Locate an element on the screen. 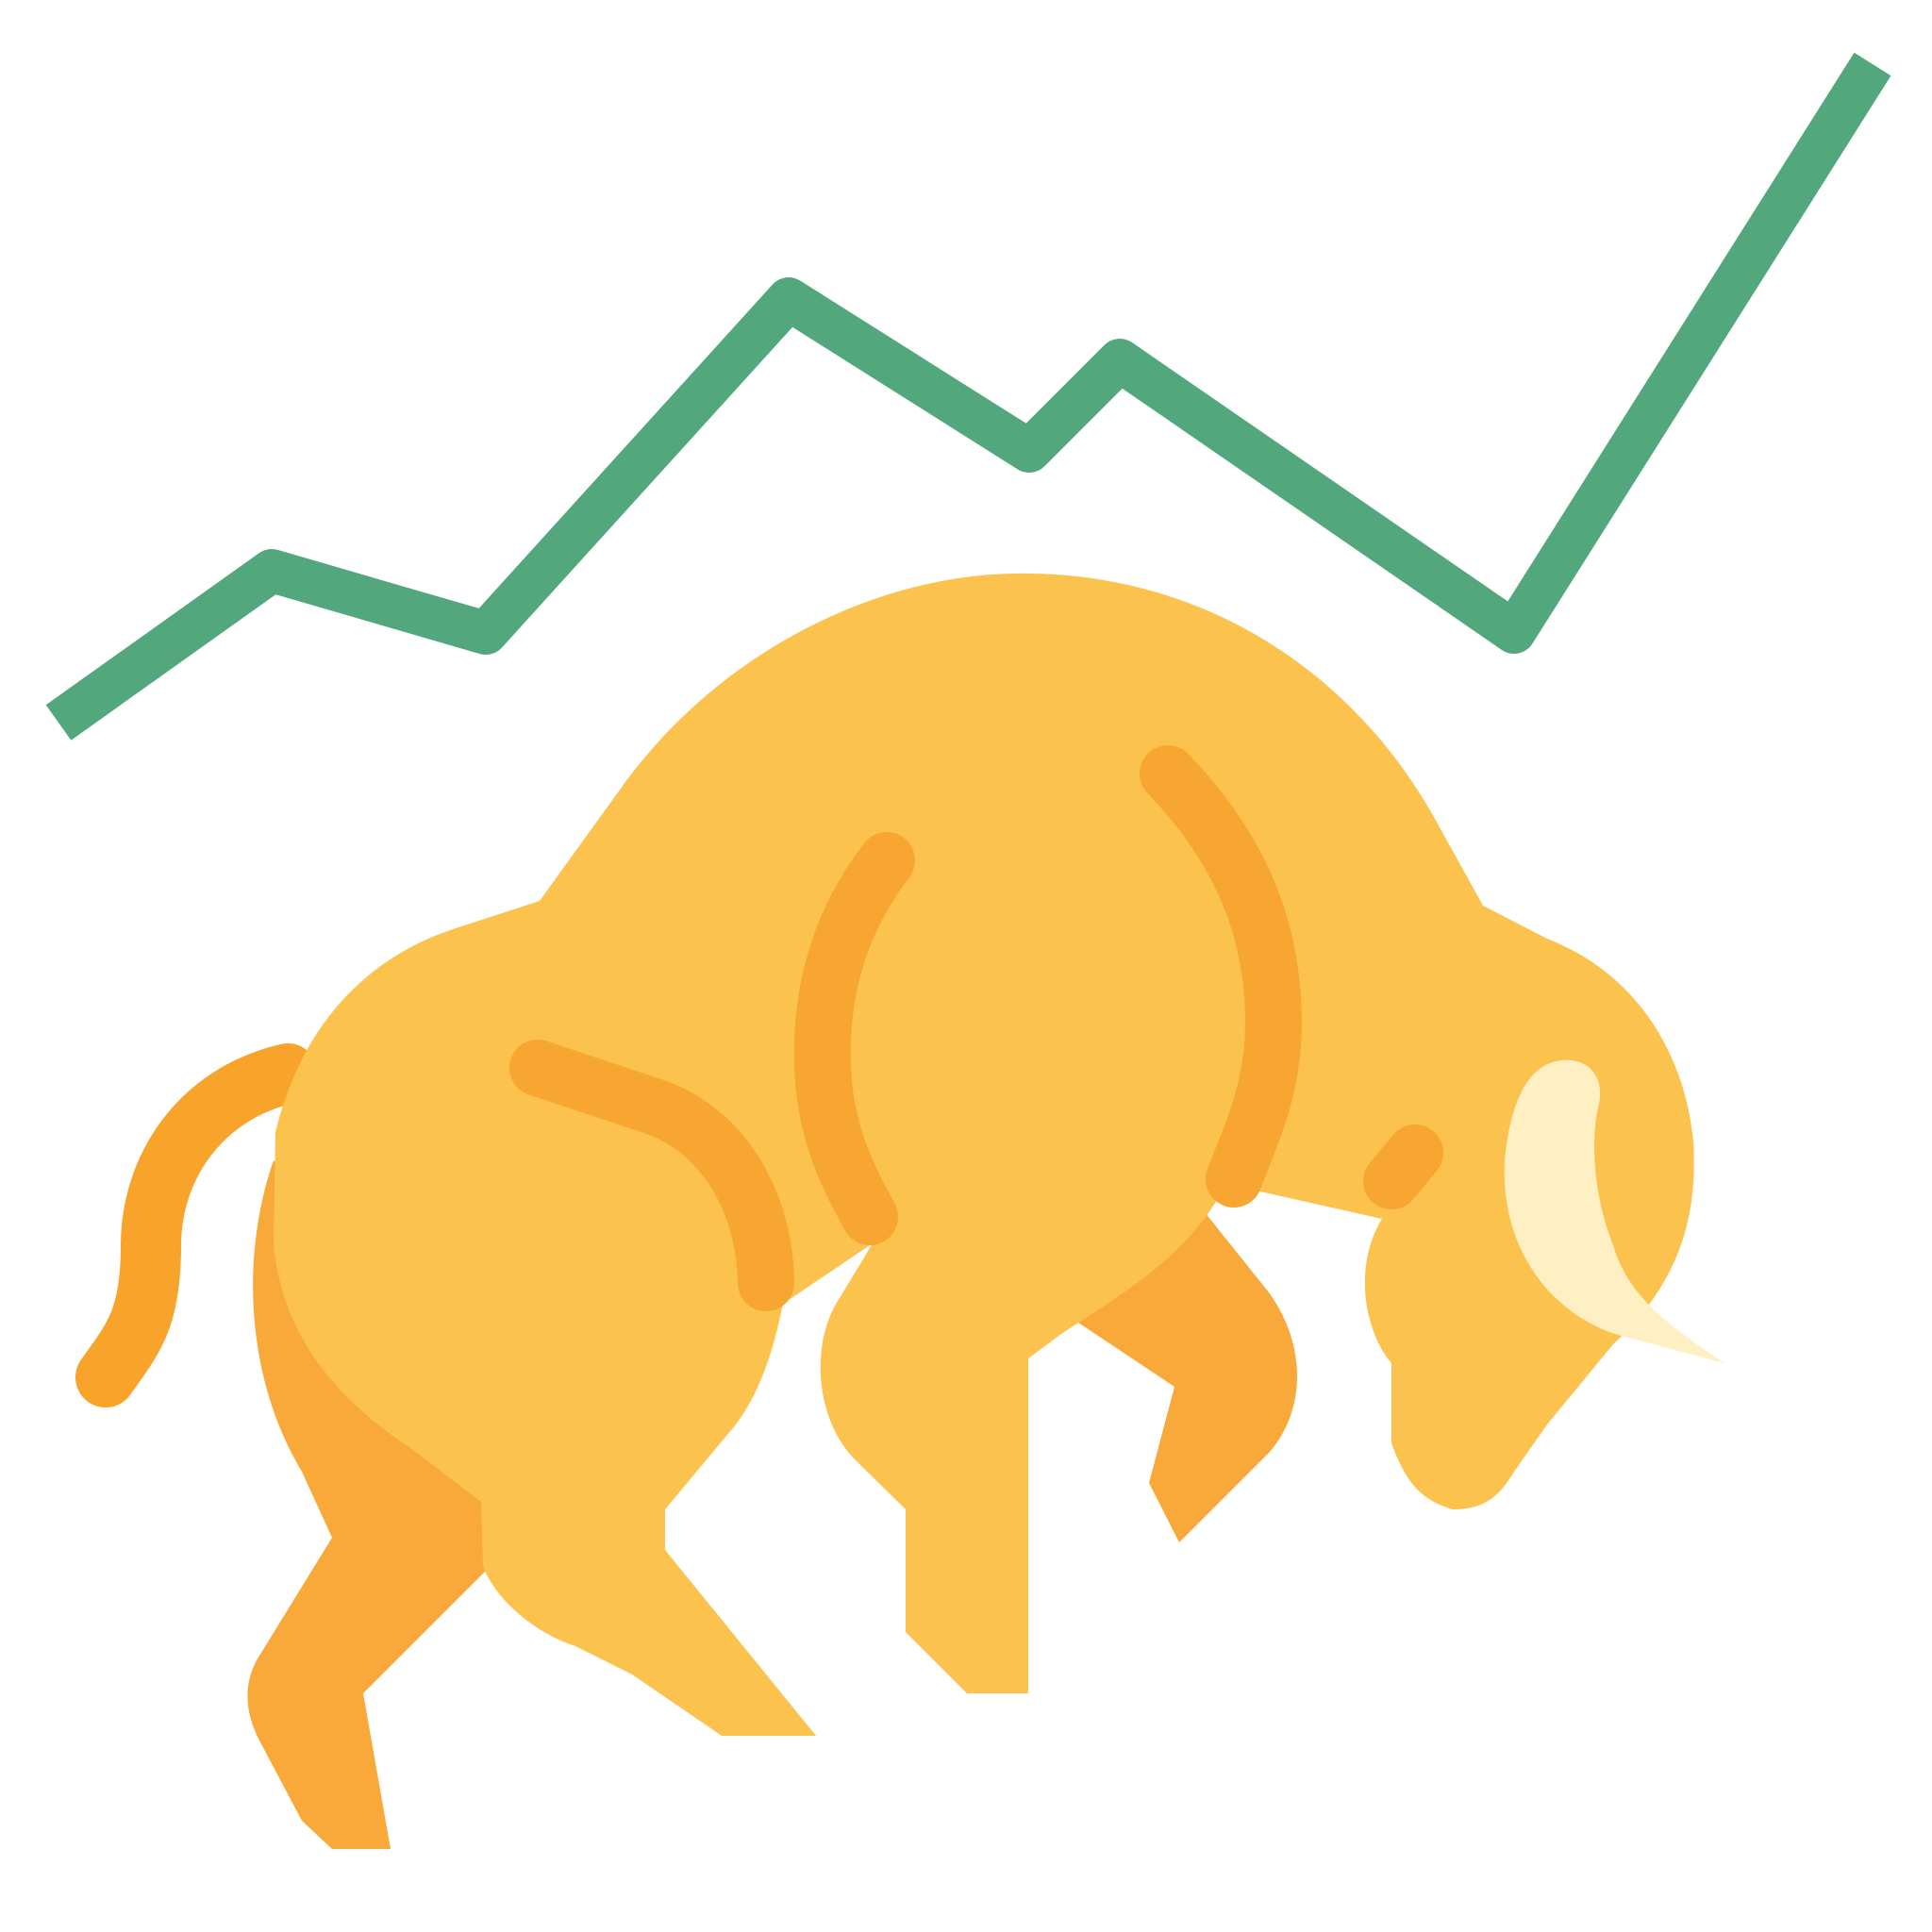 The height and width of the screenshot is (1932, 1932). eye-icon is located at coordinates (1403, 1167).